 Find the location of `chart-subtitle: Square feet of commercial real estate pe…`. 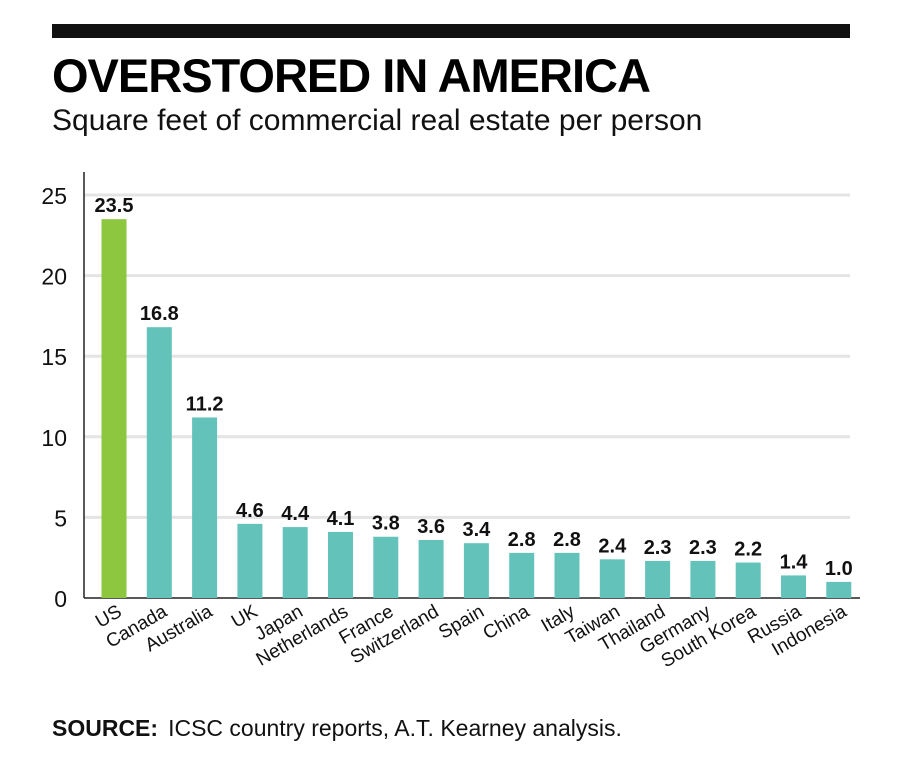

chart-subtitle: Square feet of commercial real estate pe… is located at coordinates (377, 120).